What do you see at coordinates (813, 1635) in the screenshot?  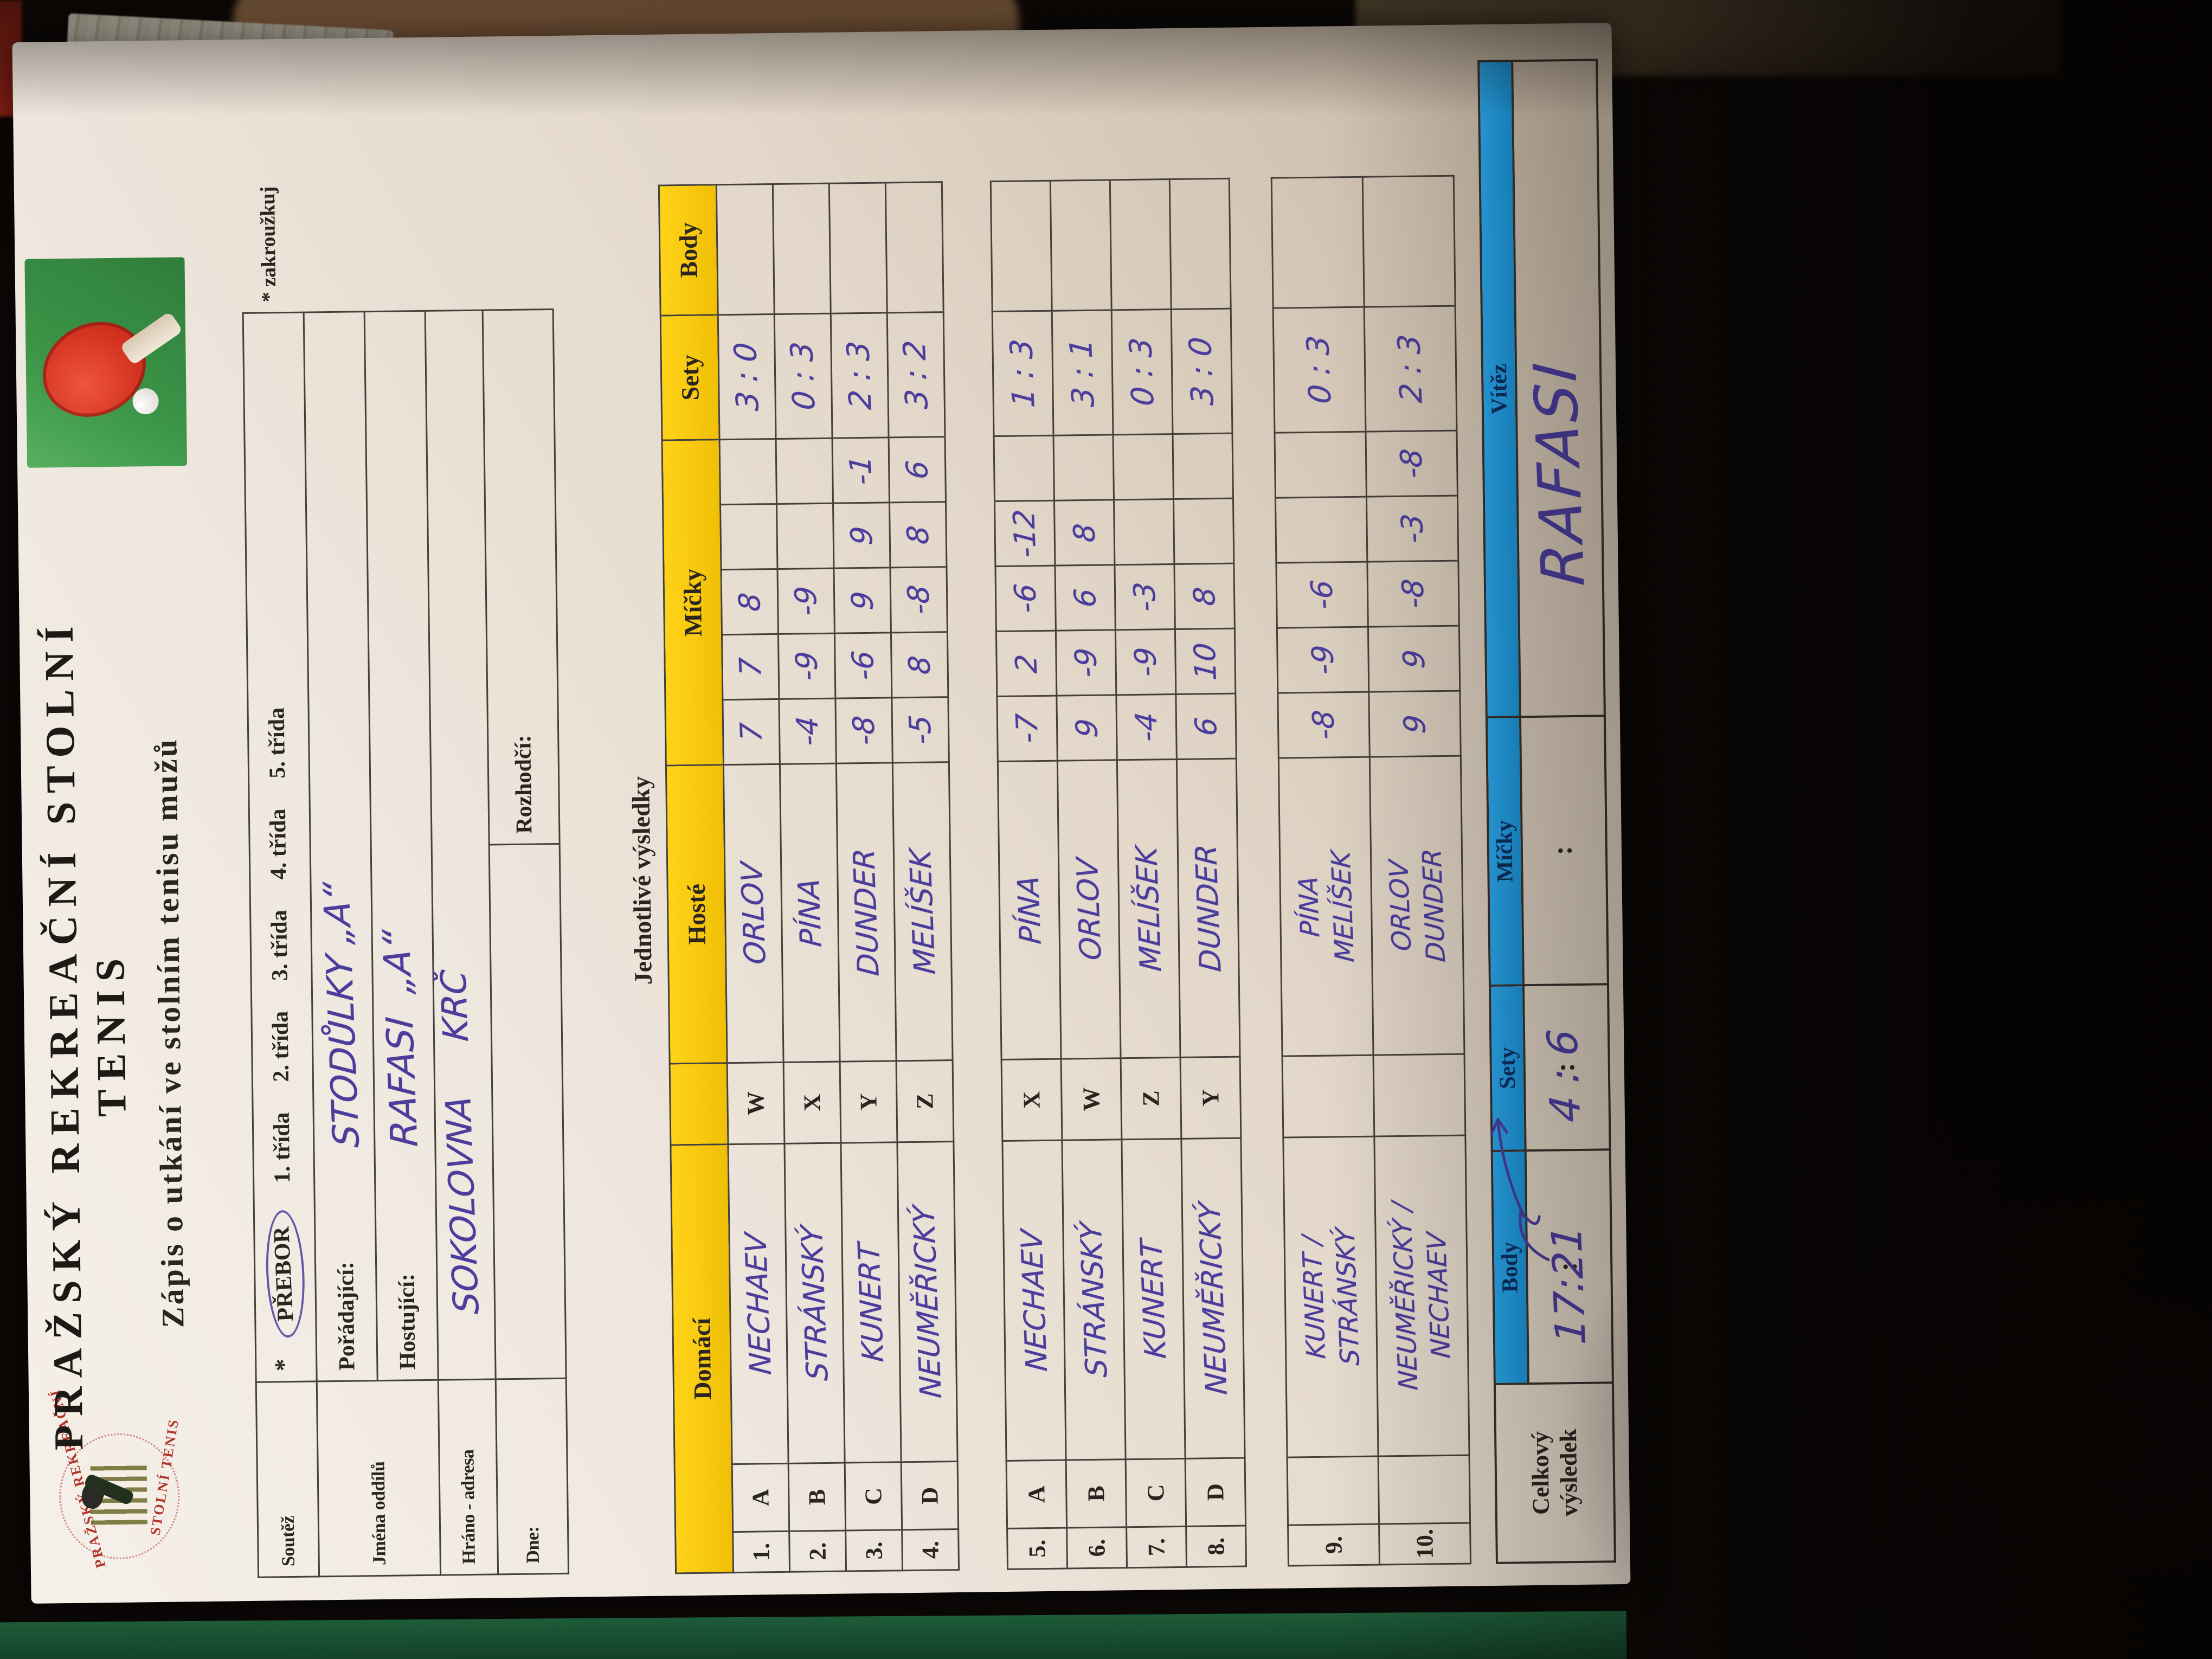 I see `green-folder-edge-bottom` at bounding box center [813, 1635].